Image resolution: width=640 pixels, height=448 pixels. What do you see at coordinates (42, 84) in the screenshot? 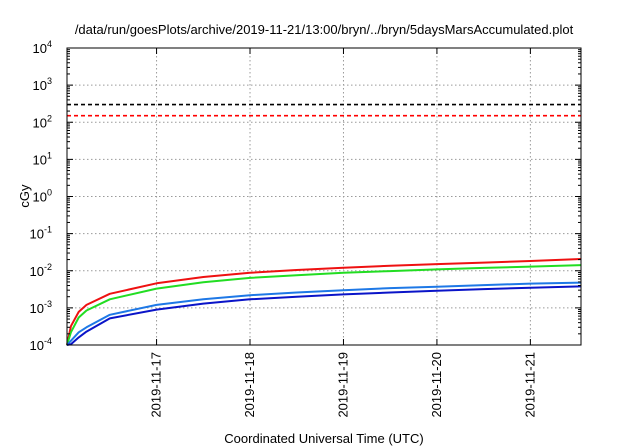
I see `y-tick-label: 10³` at bounding box center [42, 84].